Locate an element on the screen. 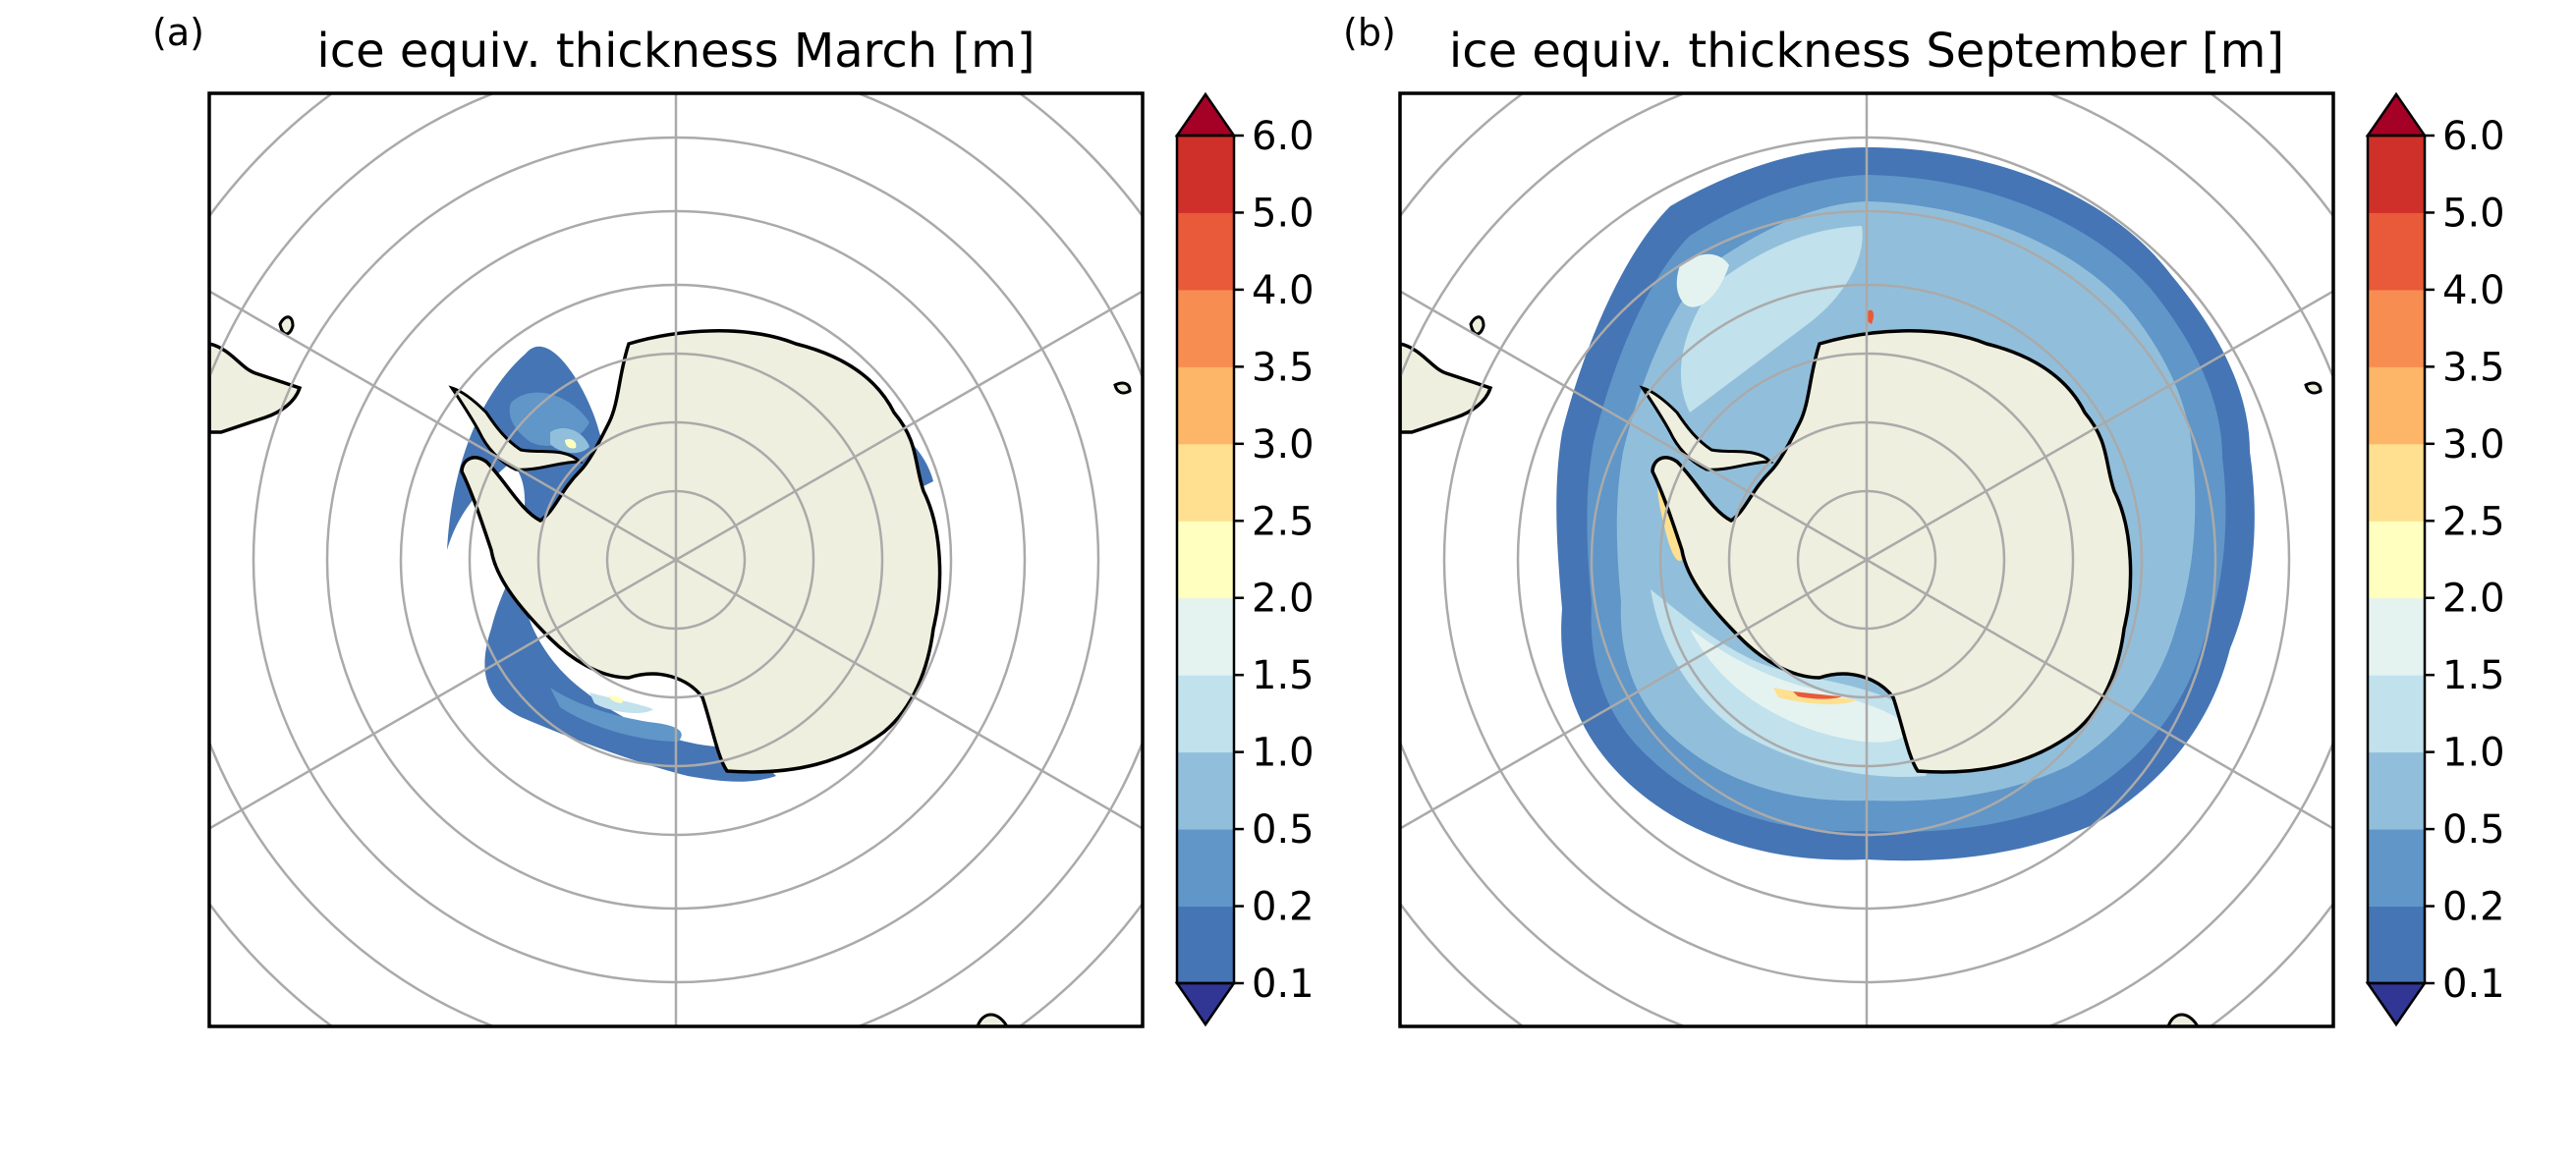  panel-b-peninsula is located at coordinates (1706, 428).